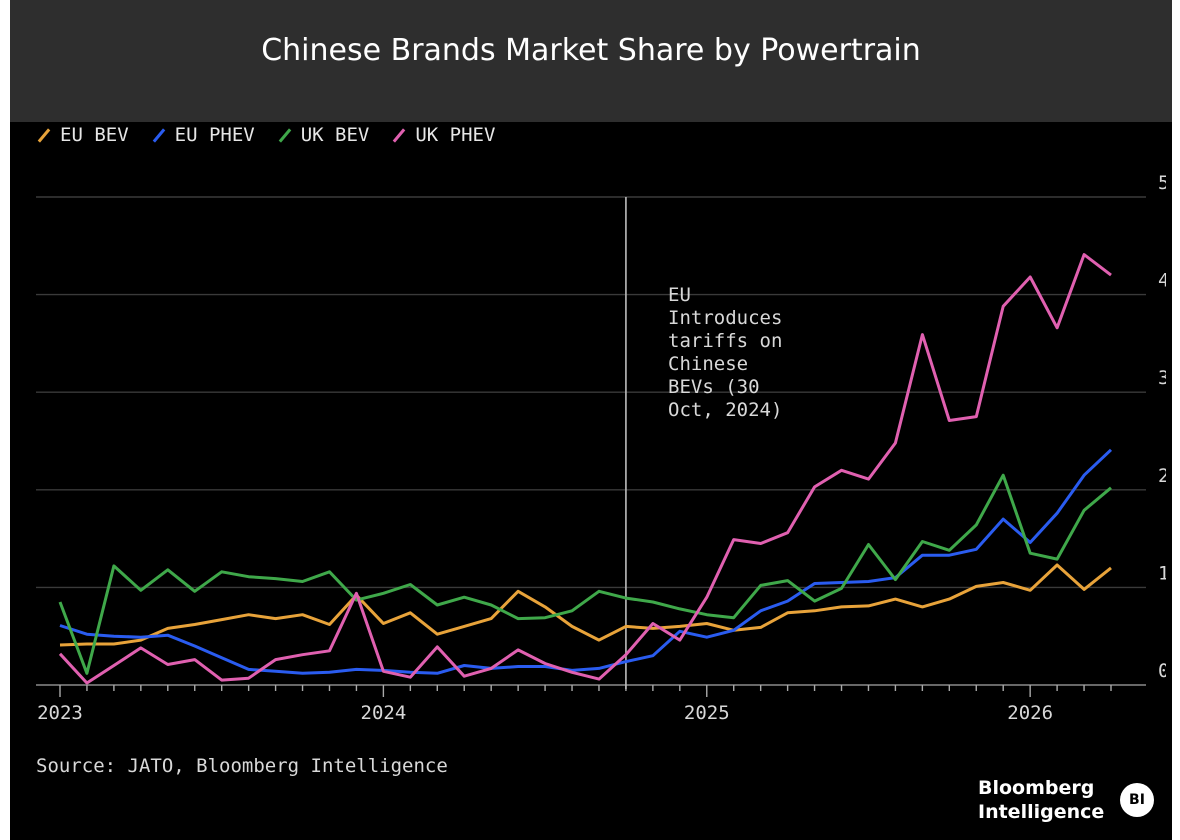  What do you see at coordinates (1162, 378) in the screenshot?
I see `y-tick-label-30: 30` at bounding box center [1162, 378].